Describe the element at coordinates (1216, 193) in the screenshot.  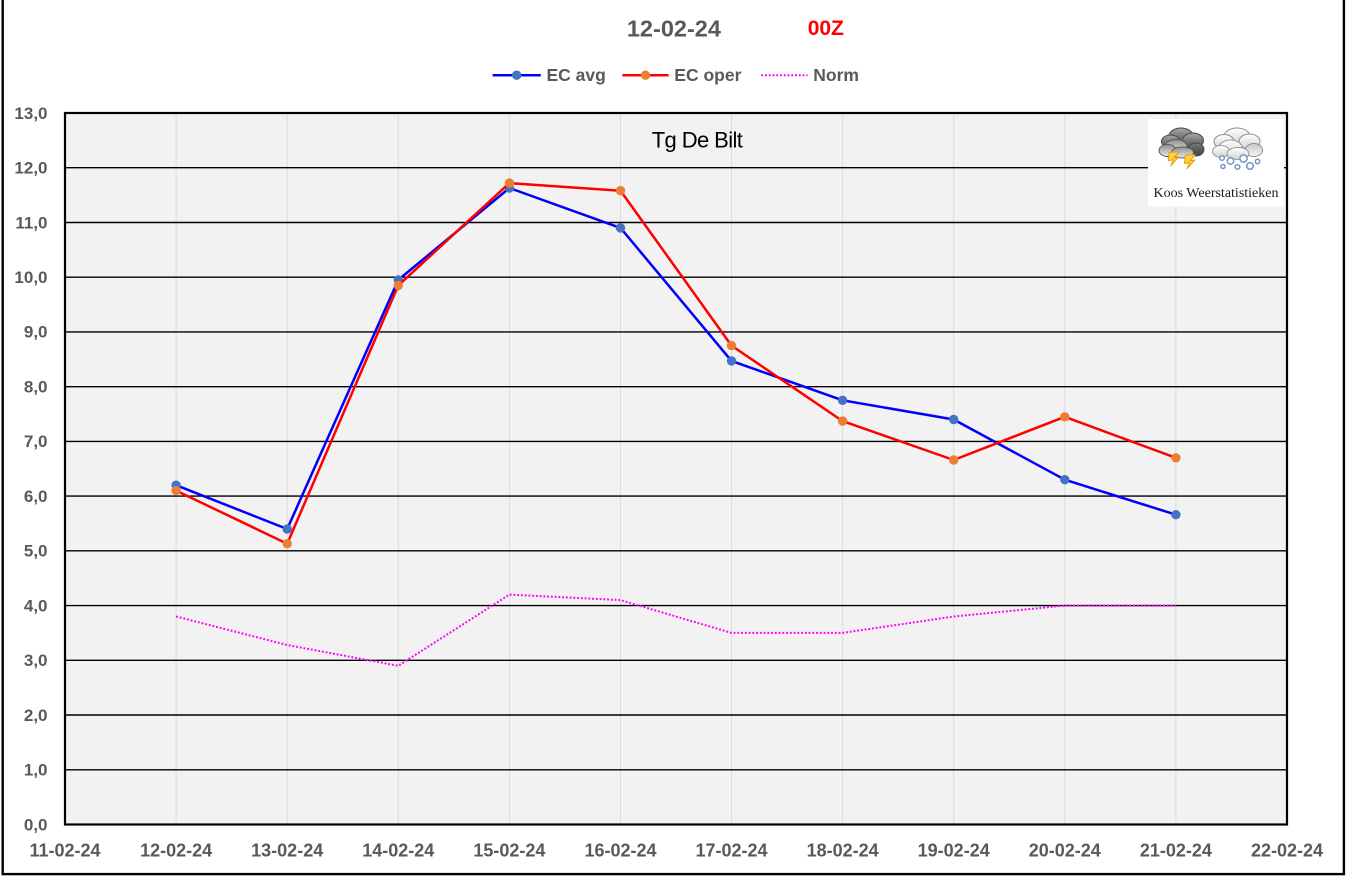
I see `svg-text: Koos Weerstatistieken` at that location.